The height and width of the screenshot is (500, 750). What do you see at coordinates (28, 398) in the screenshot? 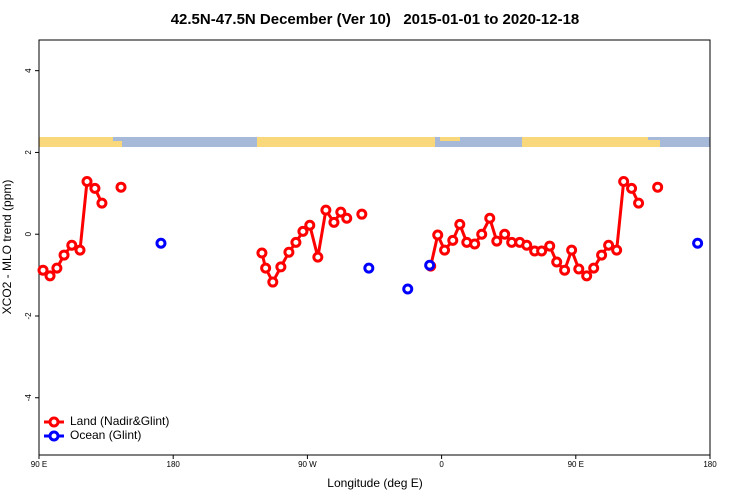
I see `y-tick-label: -4` at bounding box center [28, 398].